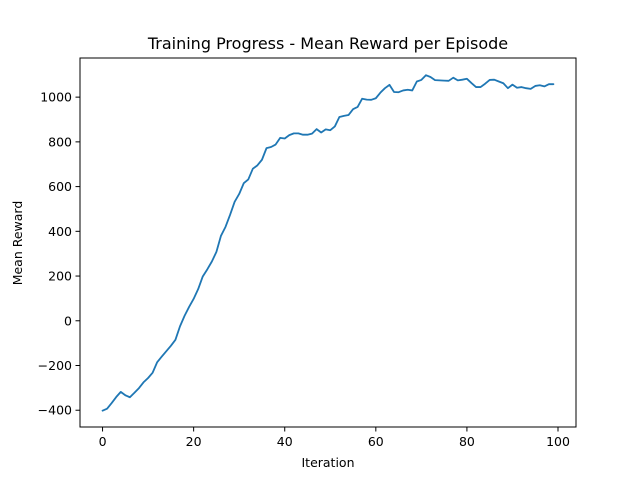 This screenshot has height=480, width=640. Describe the element at coordinates (56, 97) in the screenshot. I see `y-tick-label: 1000` at that location.